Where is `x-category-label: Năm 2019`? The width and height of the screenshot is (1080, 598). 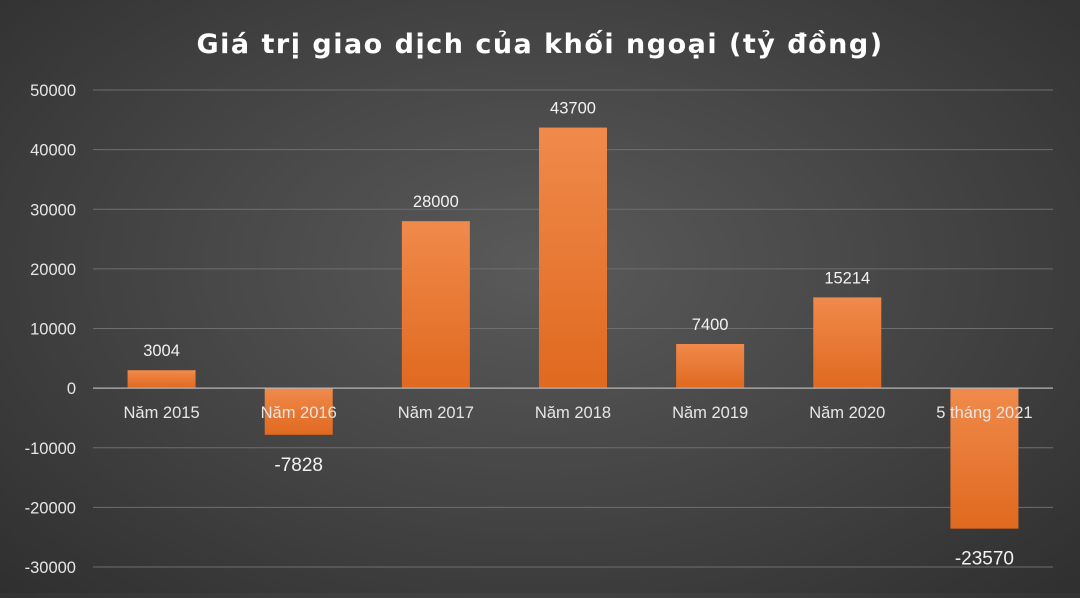
x-category-label: Năm 2019 is located at coordinates (710, 413).